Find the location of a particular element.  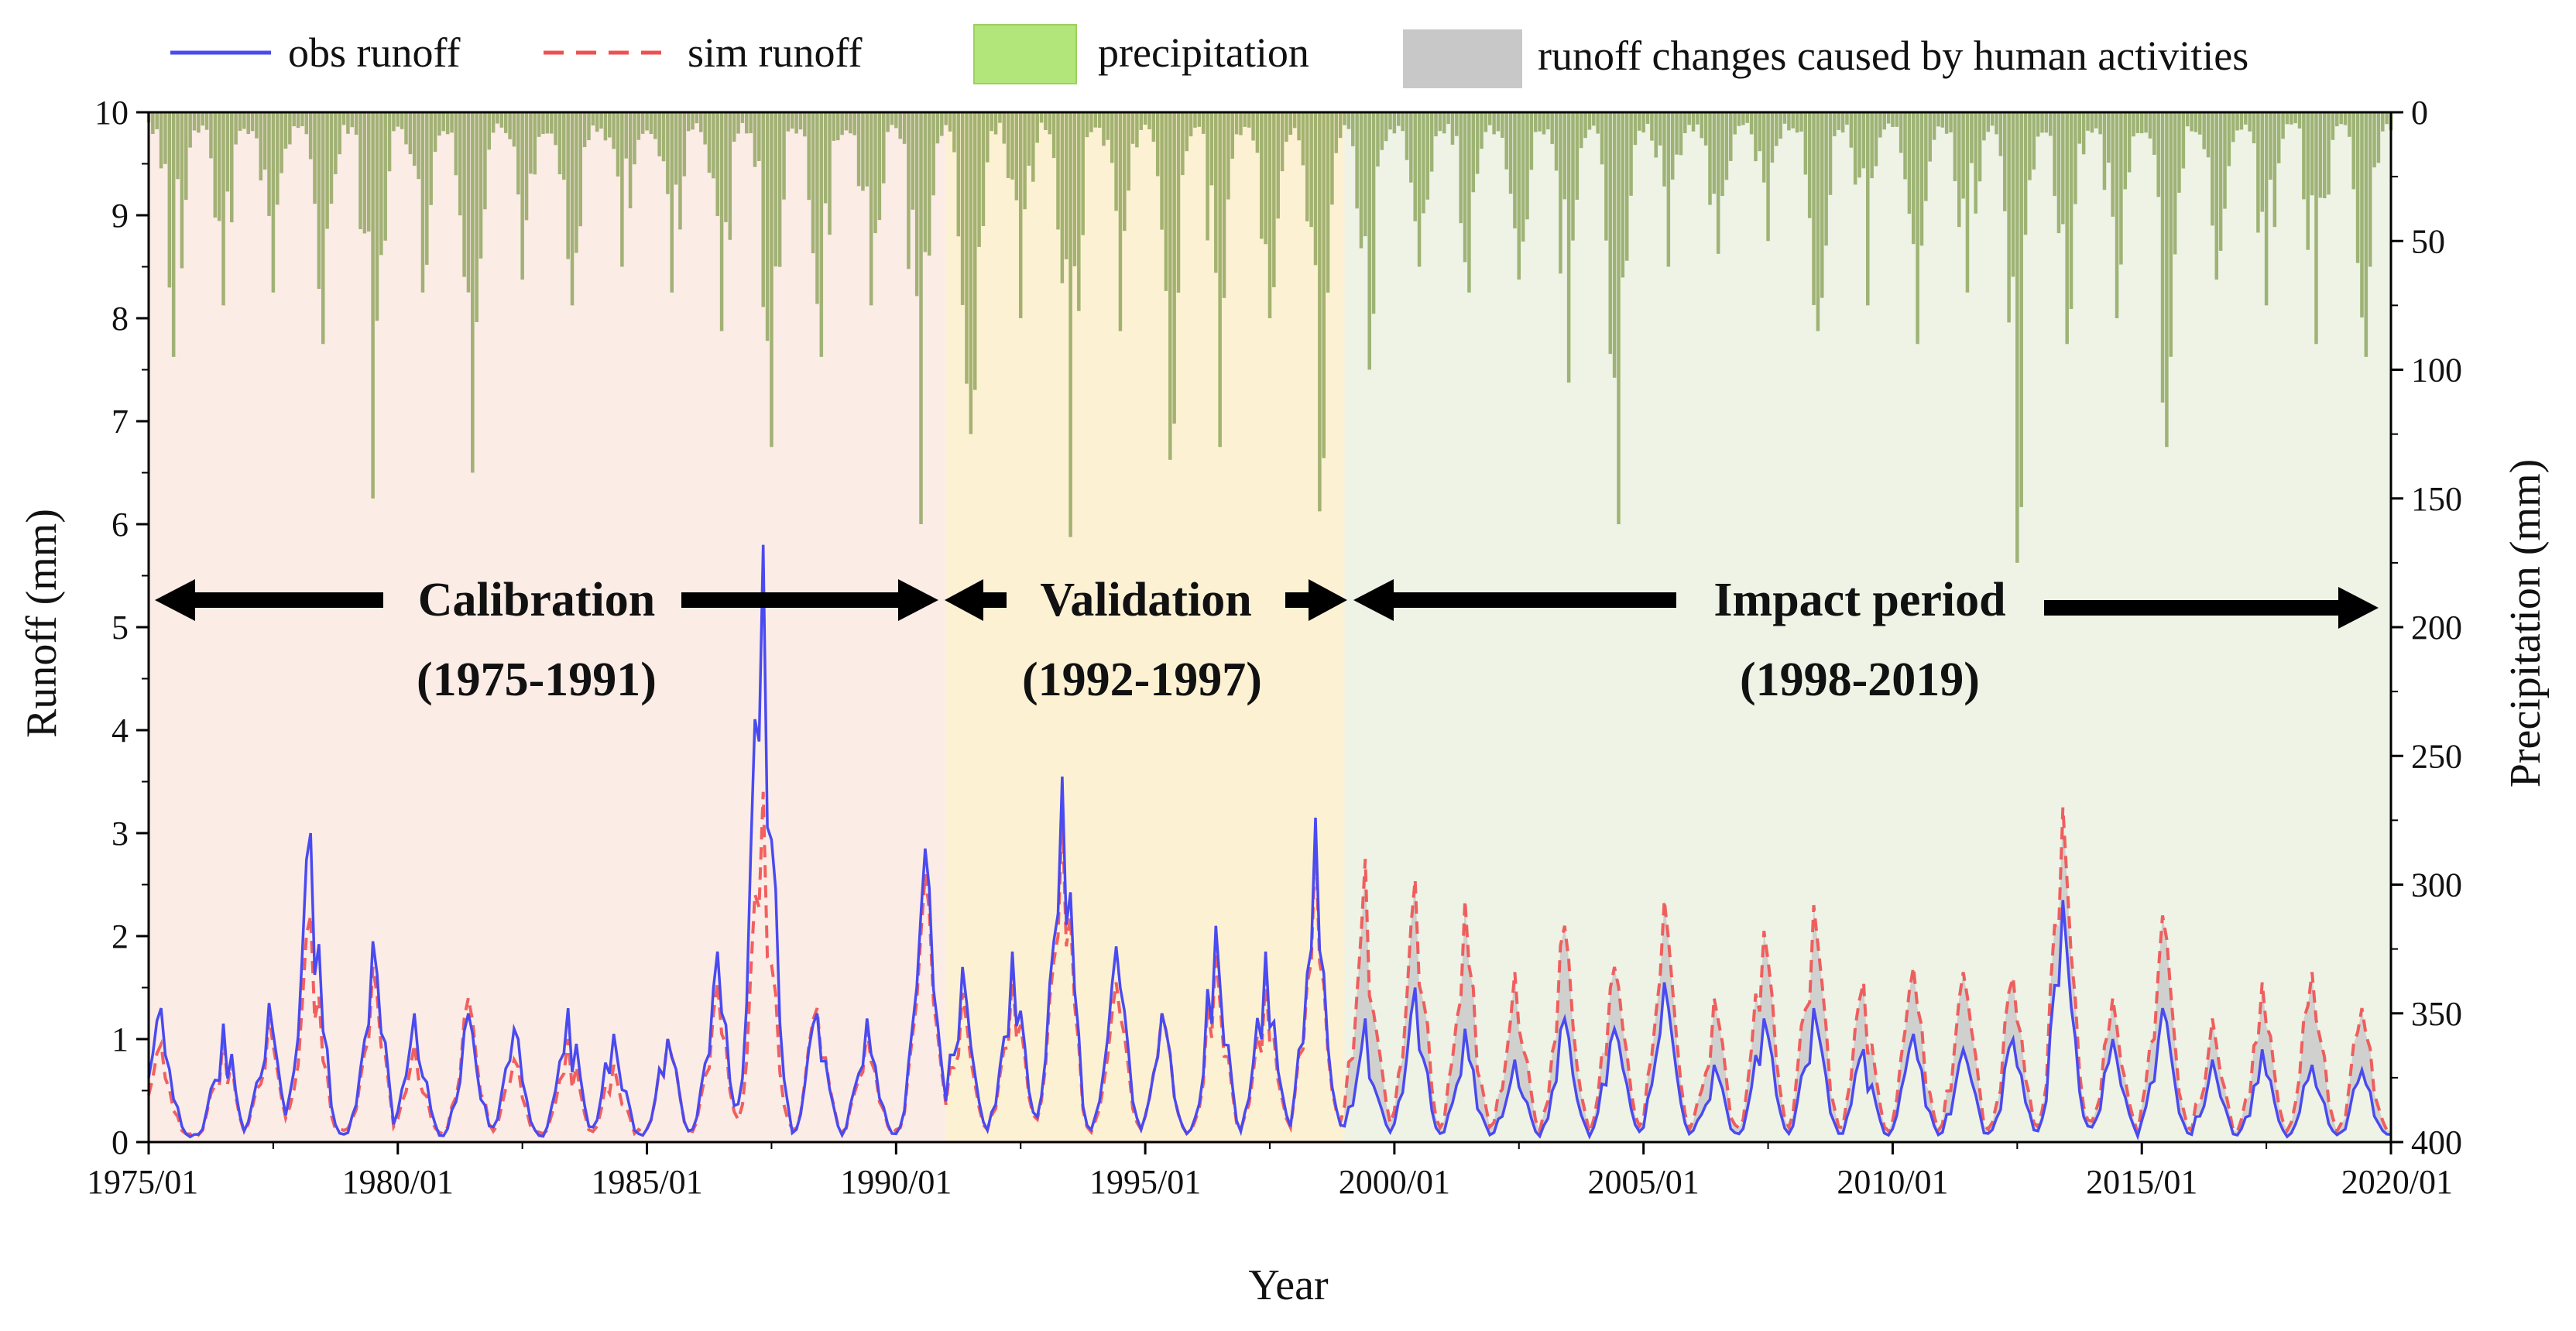

y-tick-label: 2 is located at coordinates (120, 936).